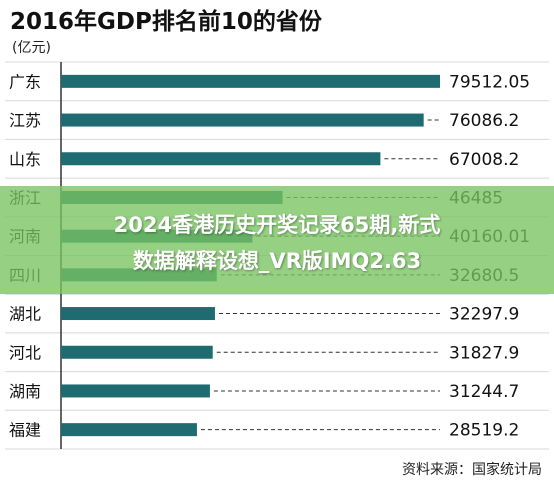  What do you see at coordinates (489, 82) in the screenshot?
I see `value-label: 79512.05` at bounding box center [489, 82].